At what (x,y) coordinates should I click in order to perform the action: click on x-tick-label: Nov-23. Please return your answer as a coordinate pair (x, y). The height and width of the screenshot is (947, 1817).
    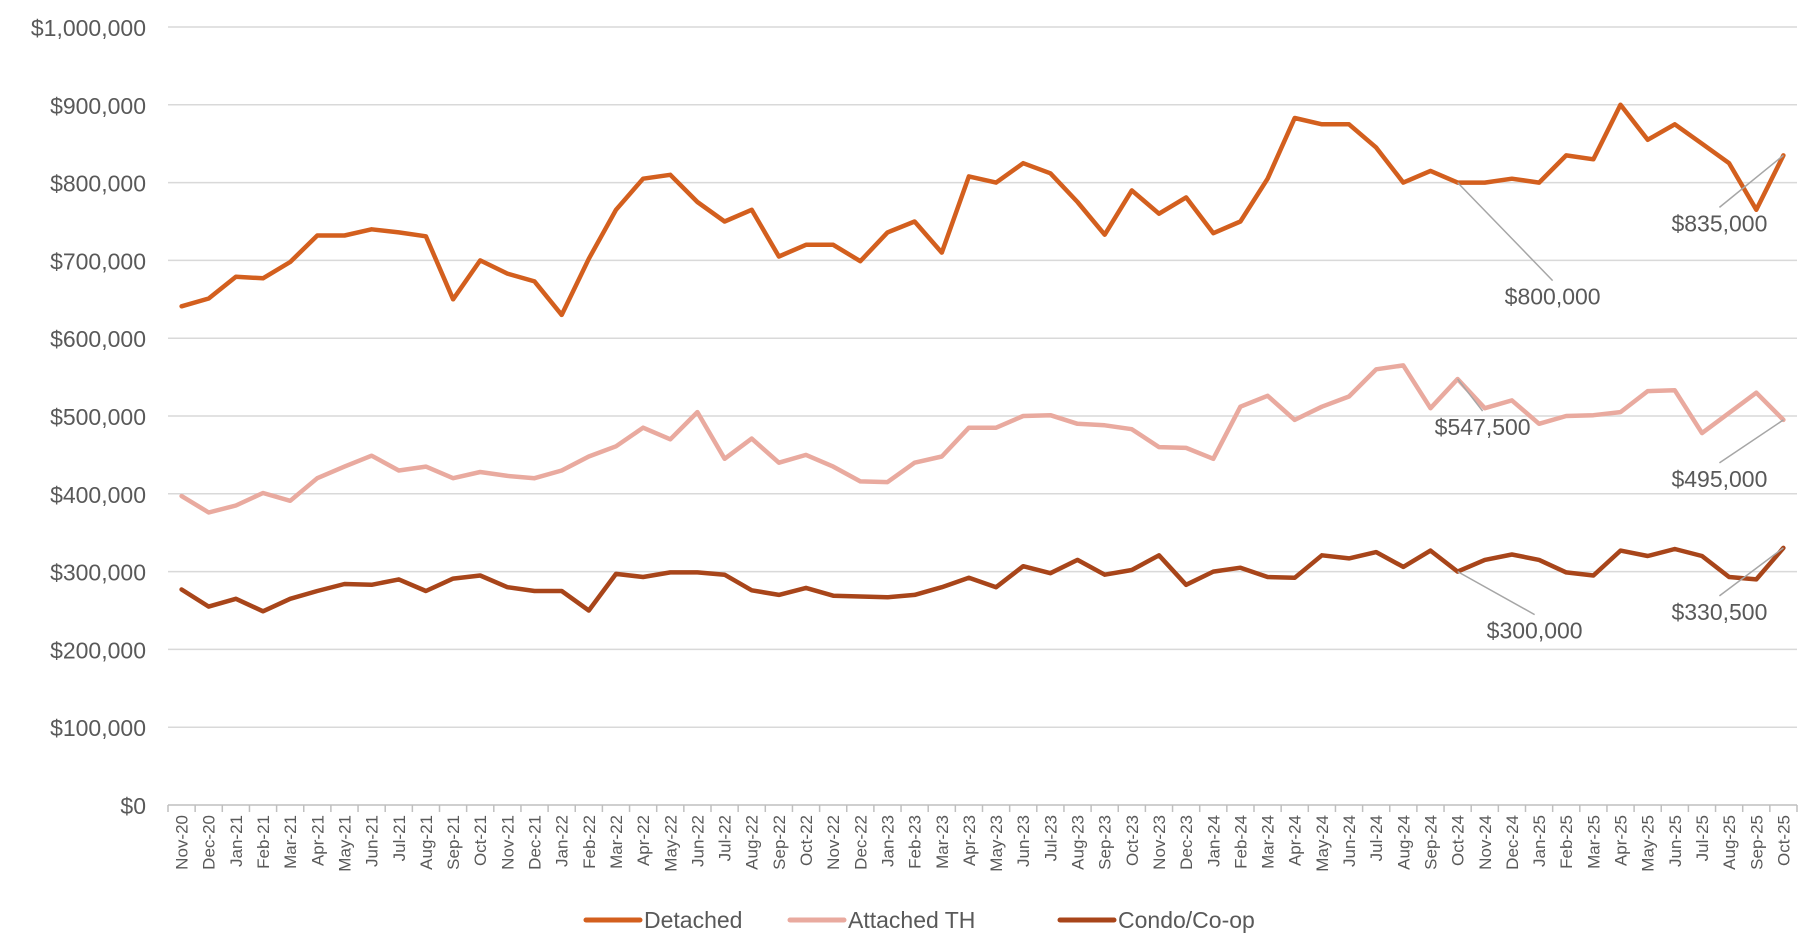
    Looking at the image, I should click on (1159, 842).